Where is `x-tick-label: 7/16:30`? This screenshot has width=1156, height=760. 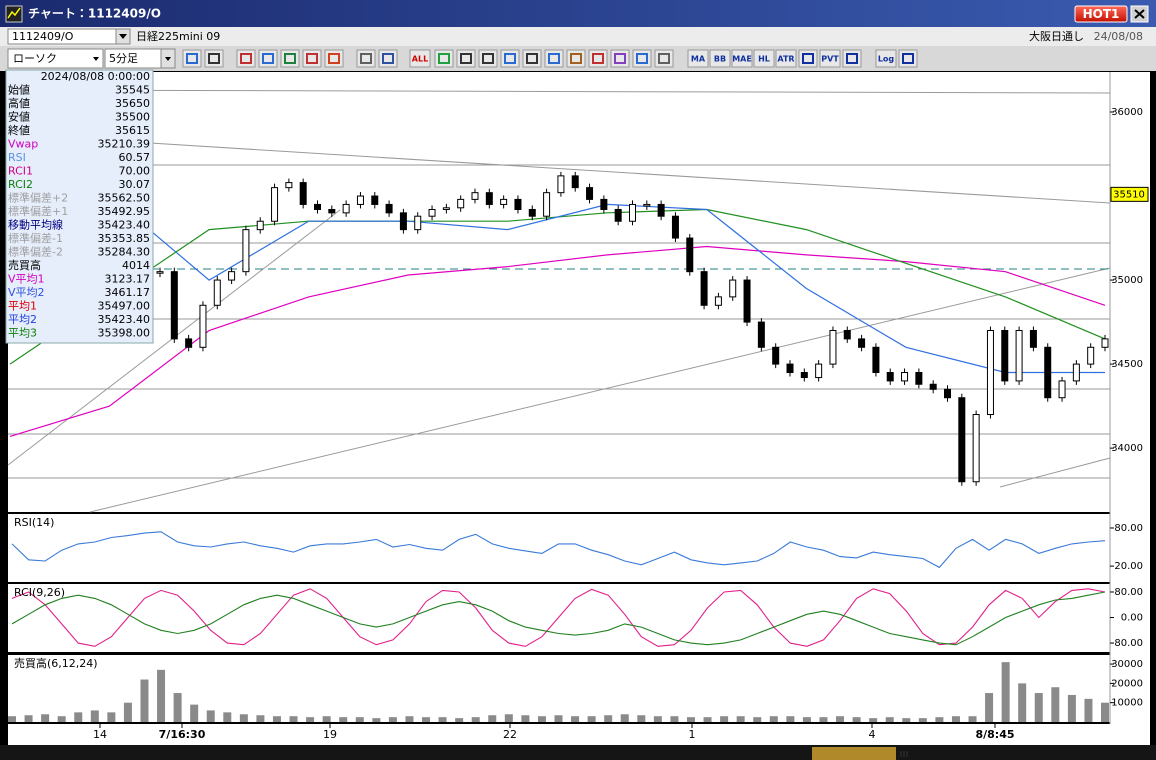 x-tick-label: 7/16:30 is located at coordinates (182, 734).